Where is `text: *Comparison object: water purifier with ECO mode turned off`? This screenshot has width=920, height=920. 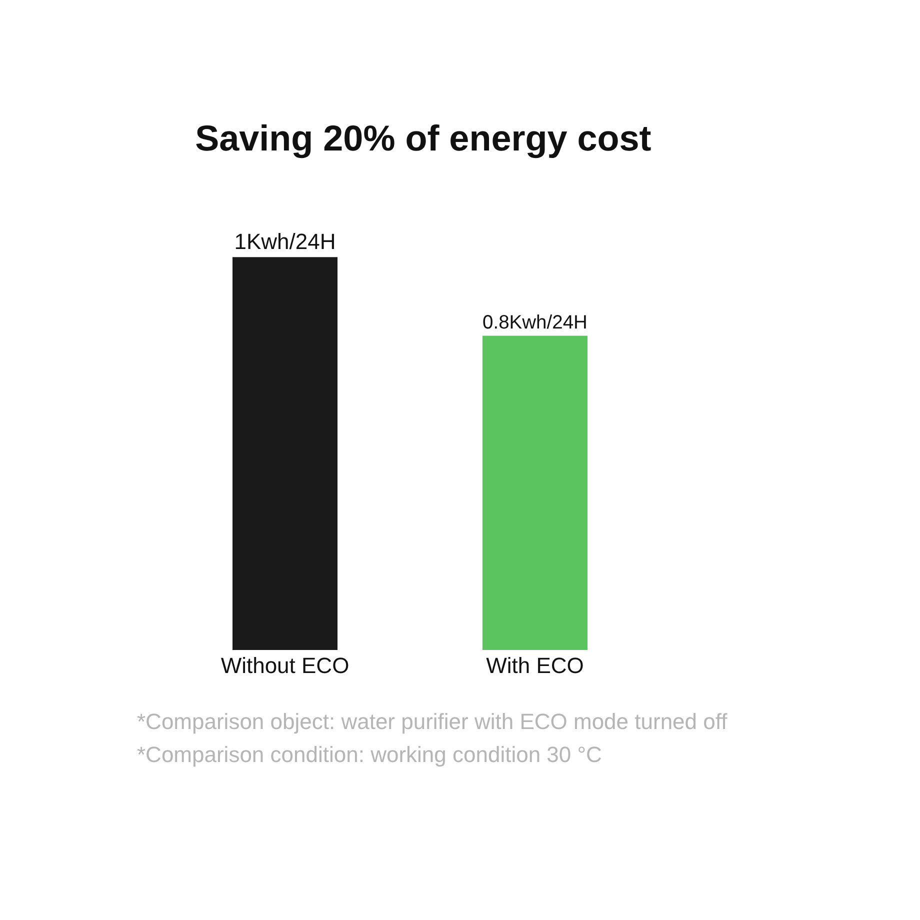 text: *Comparison object: water purifier with ECO mode turned off is located at coordinates (432, 721).